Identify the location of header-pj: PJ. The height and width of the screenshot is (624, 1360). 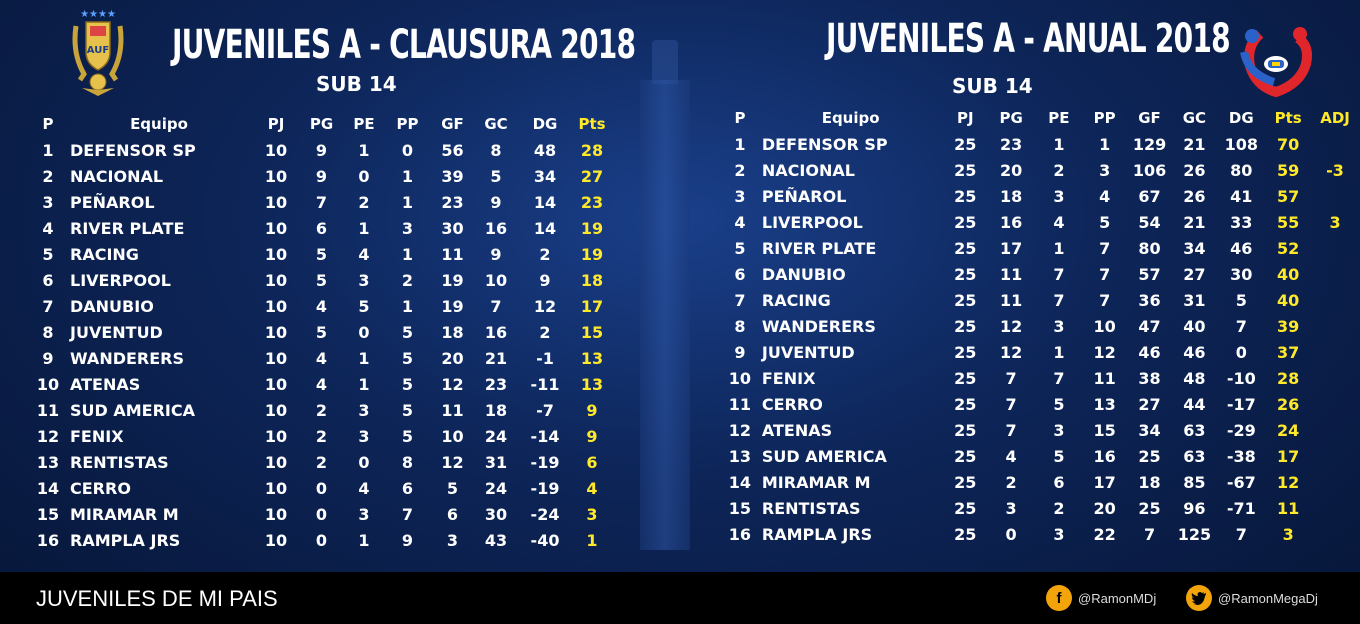
(276, 124).